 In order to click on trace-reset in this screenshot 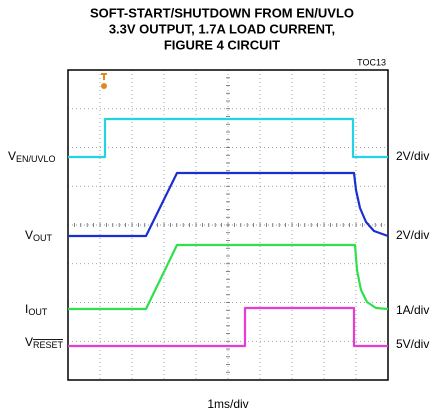, I will do `click(228, 327)`.